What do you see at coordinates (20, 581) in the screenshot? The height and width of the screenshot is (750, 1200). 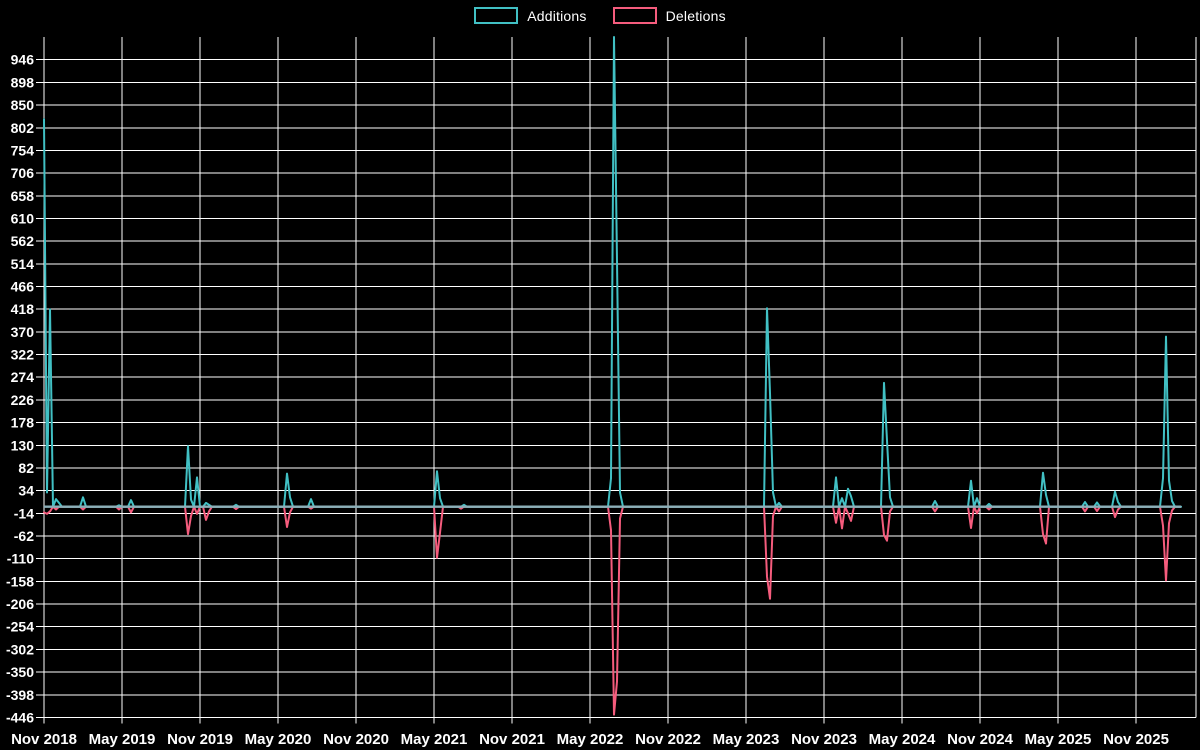 I see `y-tick-label: -158` at bounding box center [20, 581].